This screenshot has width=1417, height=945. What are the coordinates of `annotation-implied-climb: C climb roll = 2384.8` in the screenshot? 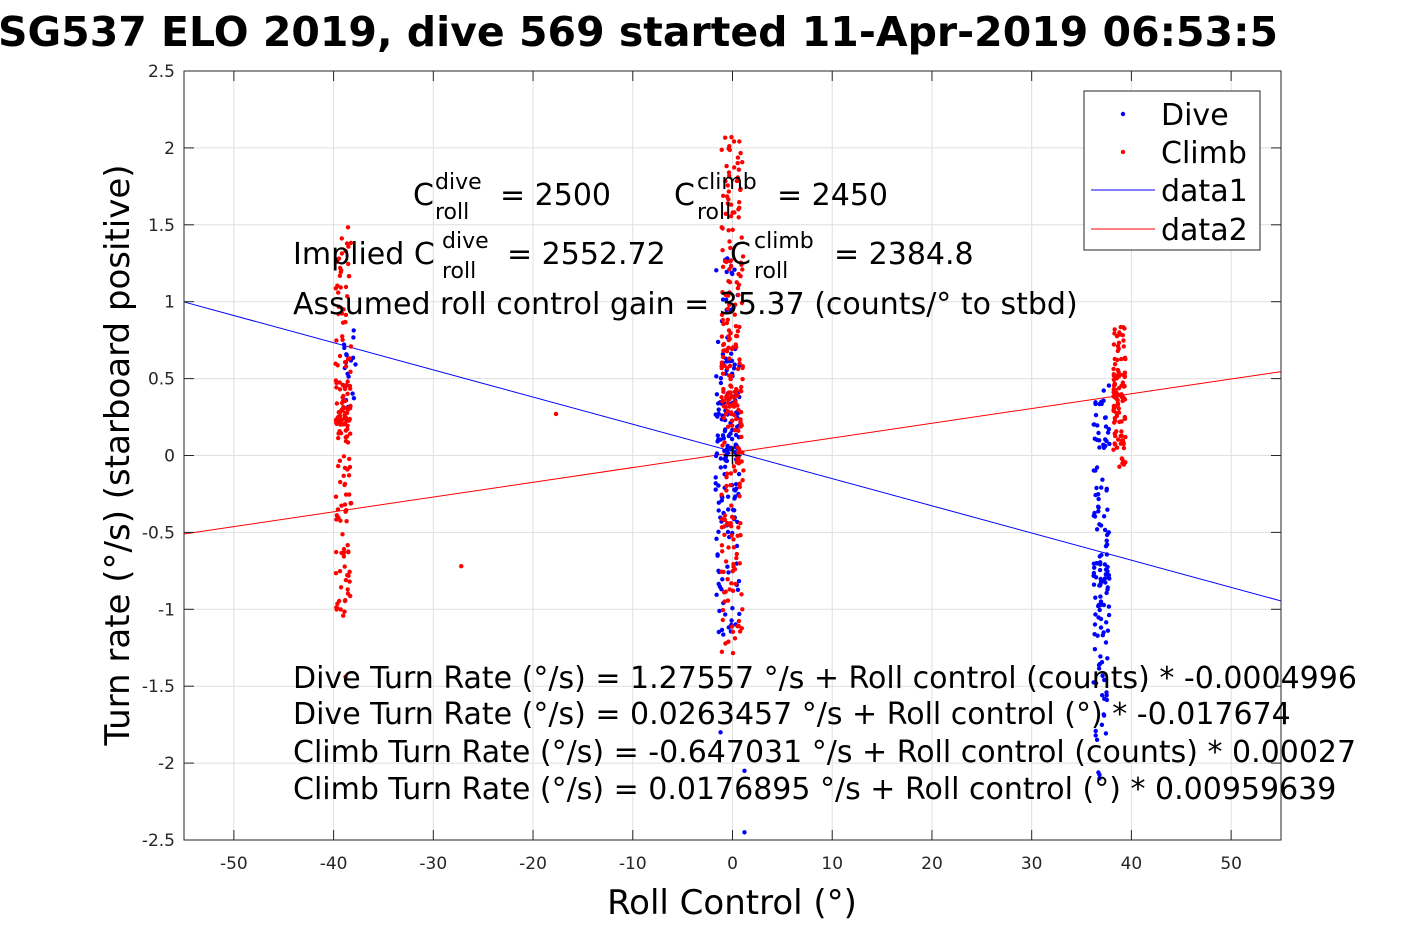 It's located at (852, 256).